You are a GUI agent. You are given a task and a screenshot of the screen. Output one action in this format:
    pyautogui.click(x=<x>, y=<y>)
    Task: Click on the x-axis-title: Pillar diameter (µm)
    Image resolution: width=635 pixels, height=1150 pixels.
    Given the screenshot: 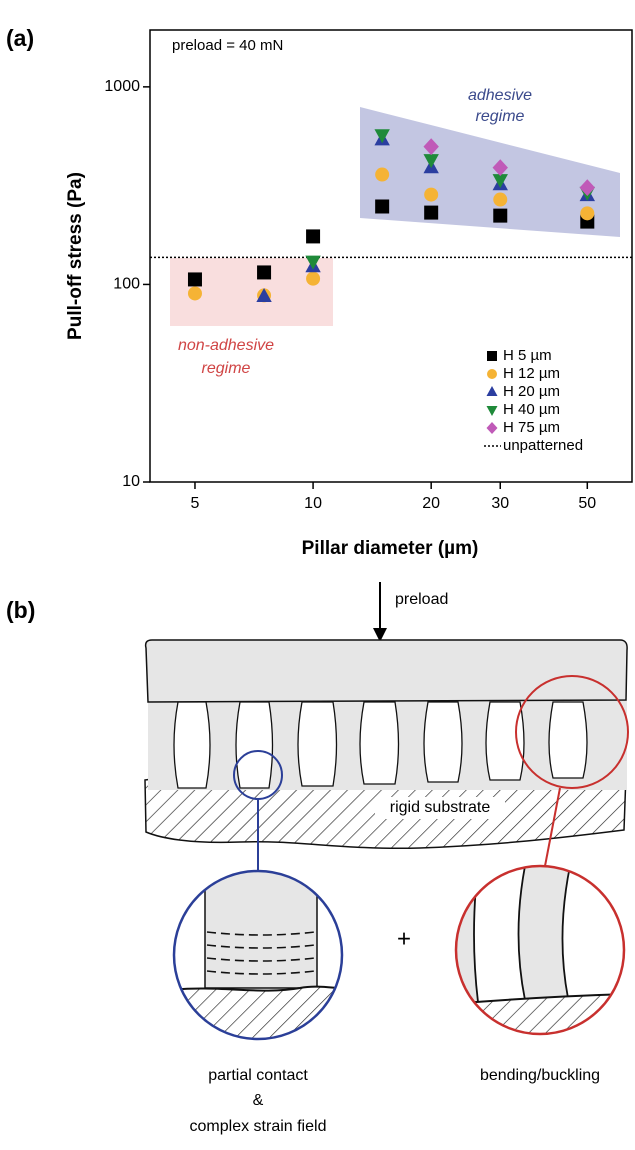 What is the action you would take?
    pyautogui.click(x=390, y=548)
    